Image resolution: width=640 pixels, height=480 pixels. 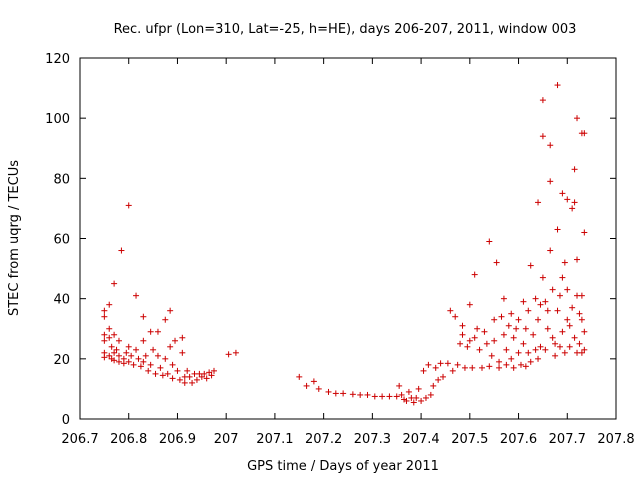 I want to click on y-axis-label: STEC from uqrg / TECUs, so click(x=14, y=238).